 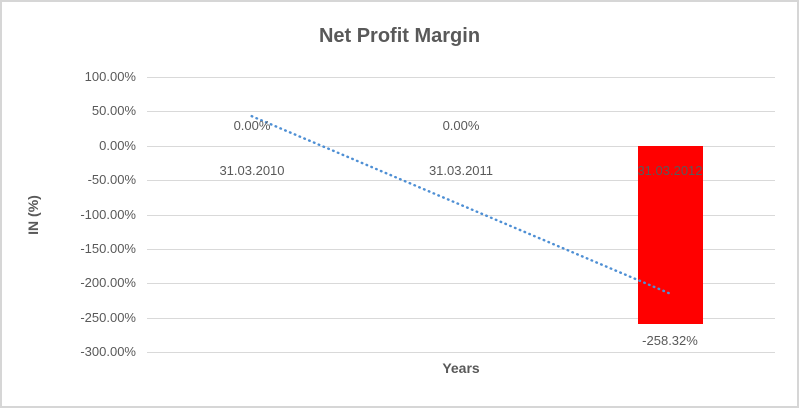 I want to click on y-tick-label: 100.00%, so click(x=110, y=76).